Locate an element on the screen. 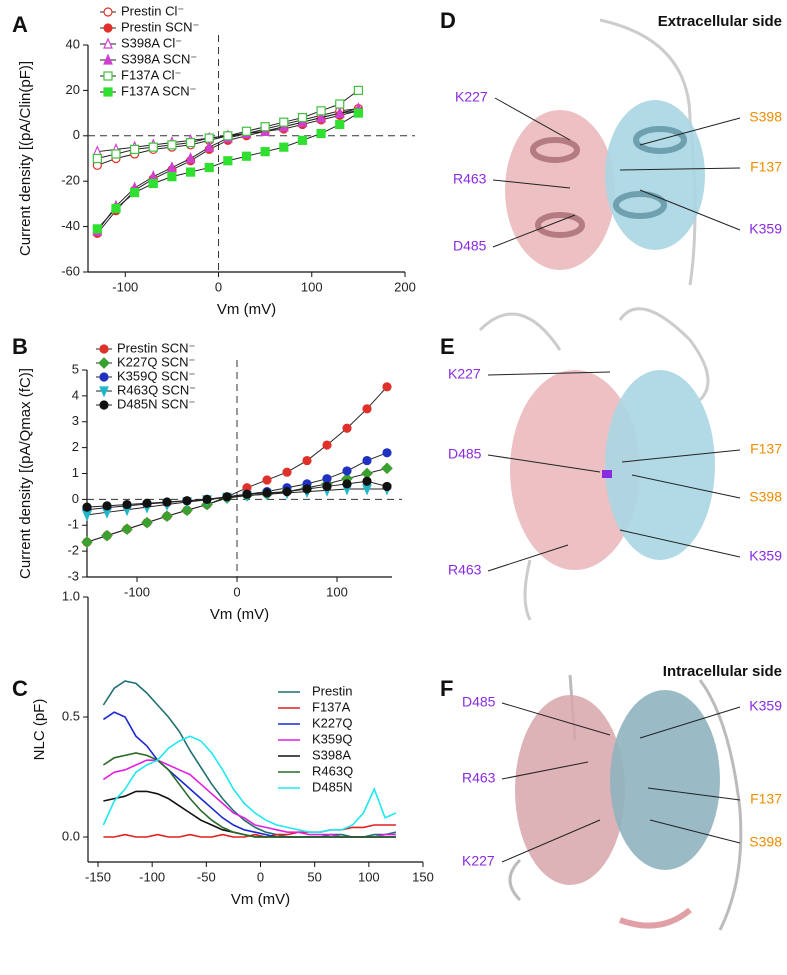  y-tick-label: 5 is located at coordinates (75, 368).